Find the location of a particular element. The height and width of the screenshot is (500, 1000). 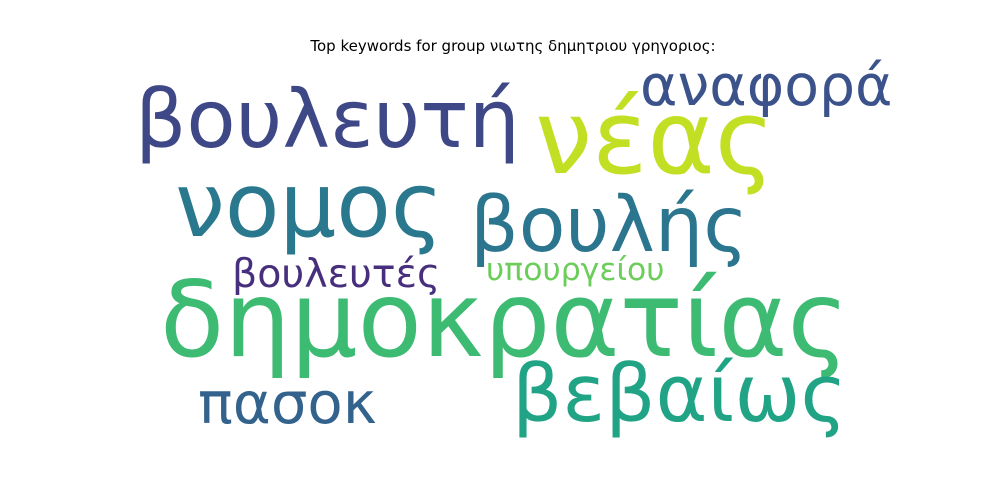

word-vevaios: βεβαίως is located at coordinates (679, 394).